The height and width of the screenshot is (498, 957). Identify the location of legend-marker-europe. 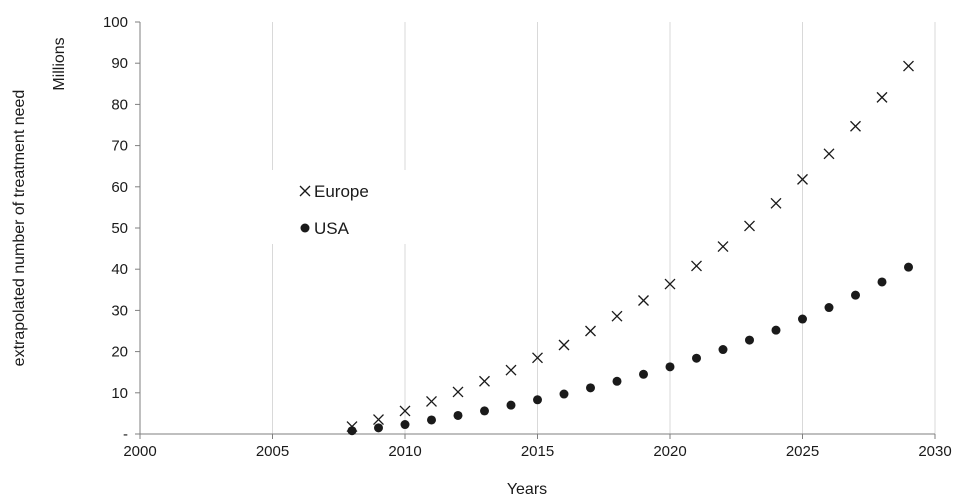
(305, 191).